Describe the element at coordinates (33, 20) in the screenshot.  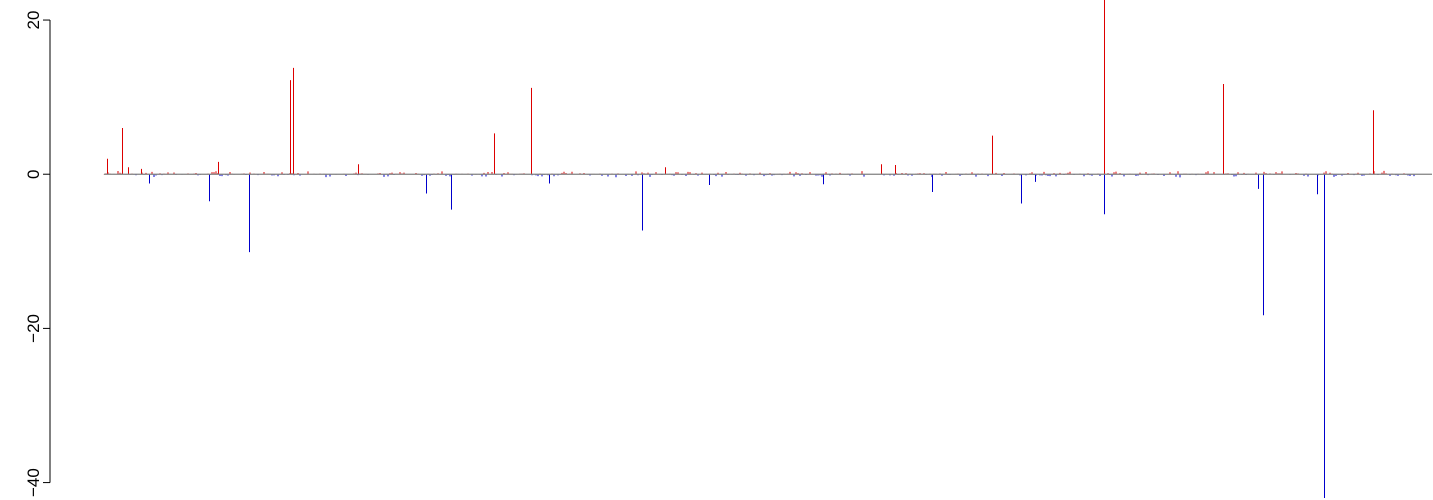
I see `y-tick-label: 20` at that location.